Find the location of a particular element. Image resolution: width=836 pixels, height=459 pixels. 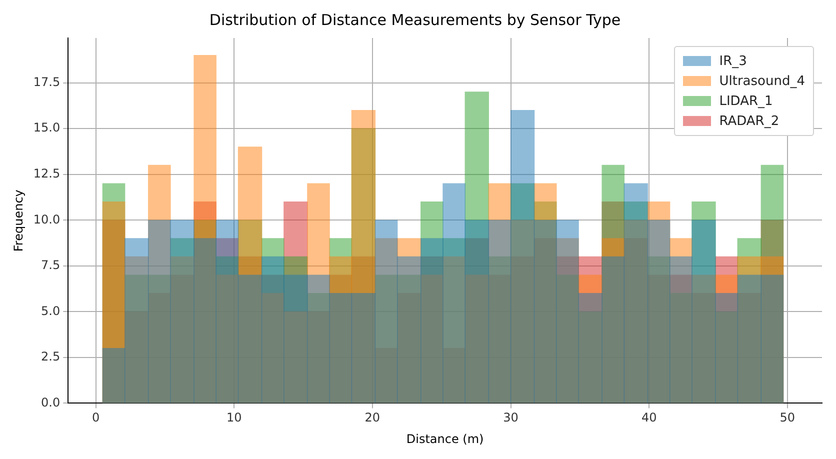

y-tick-label: 17.5 is located at coordinates (46, 81).